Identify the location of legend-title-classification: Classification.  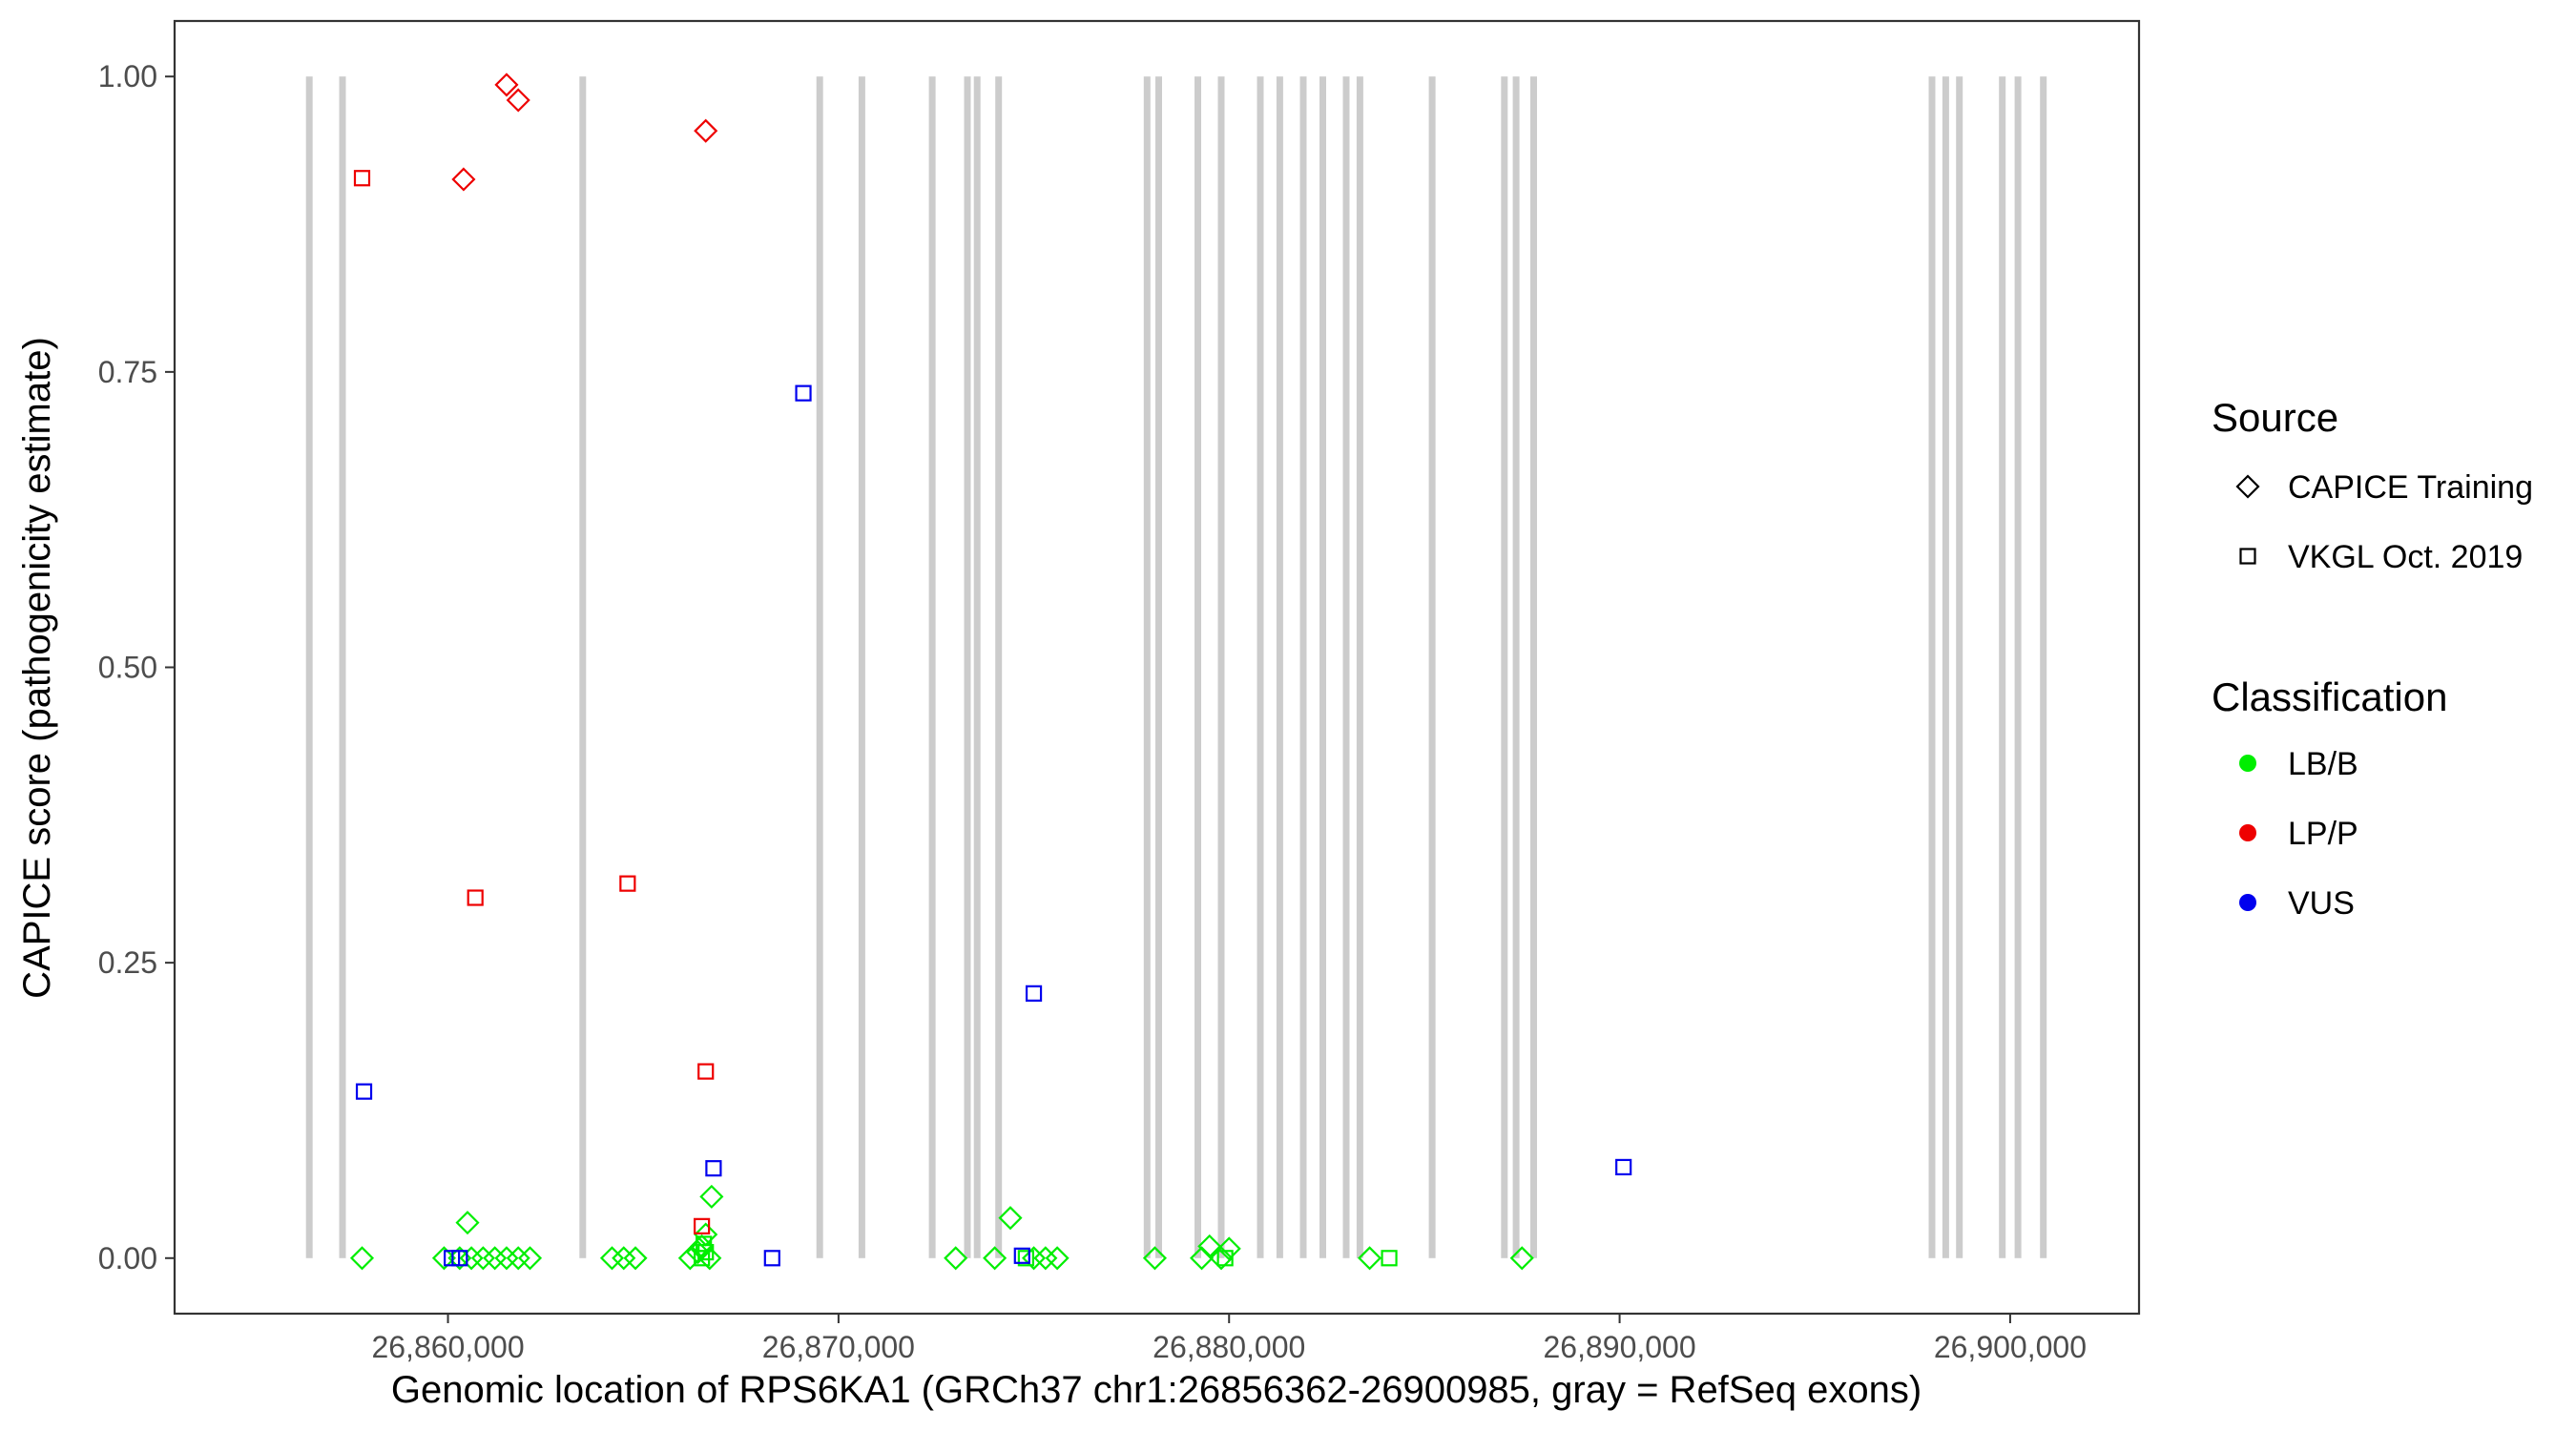
(2329, 696).